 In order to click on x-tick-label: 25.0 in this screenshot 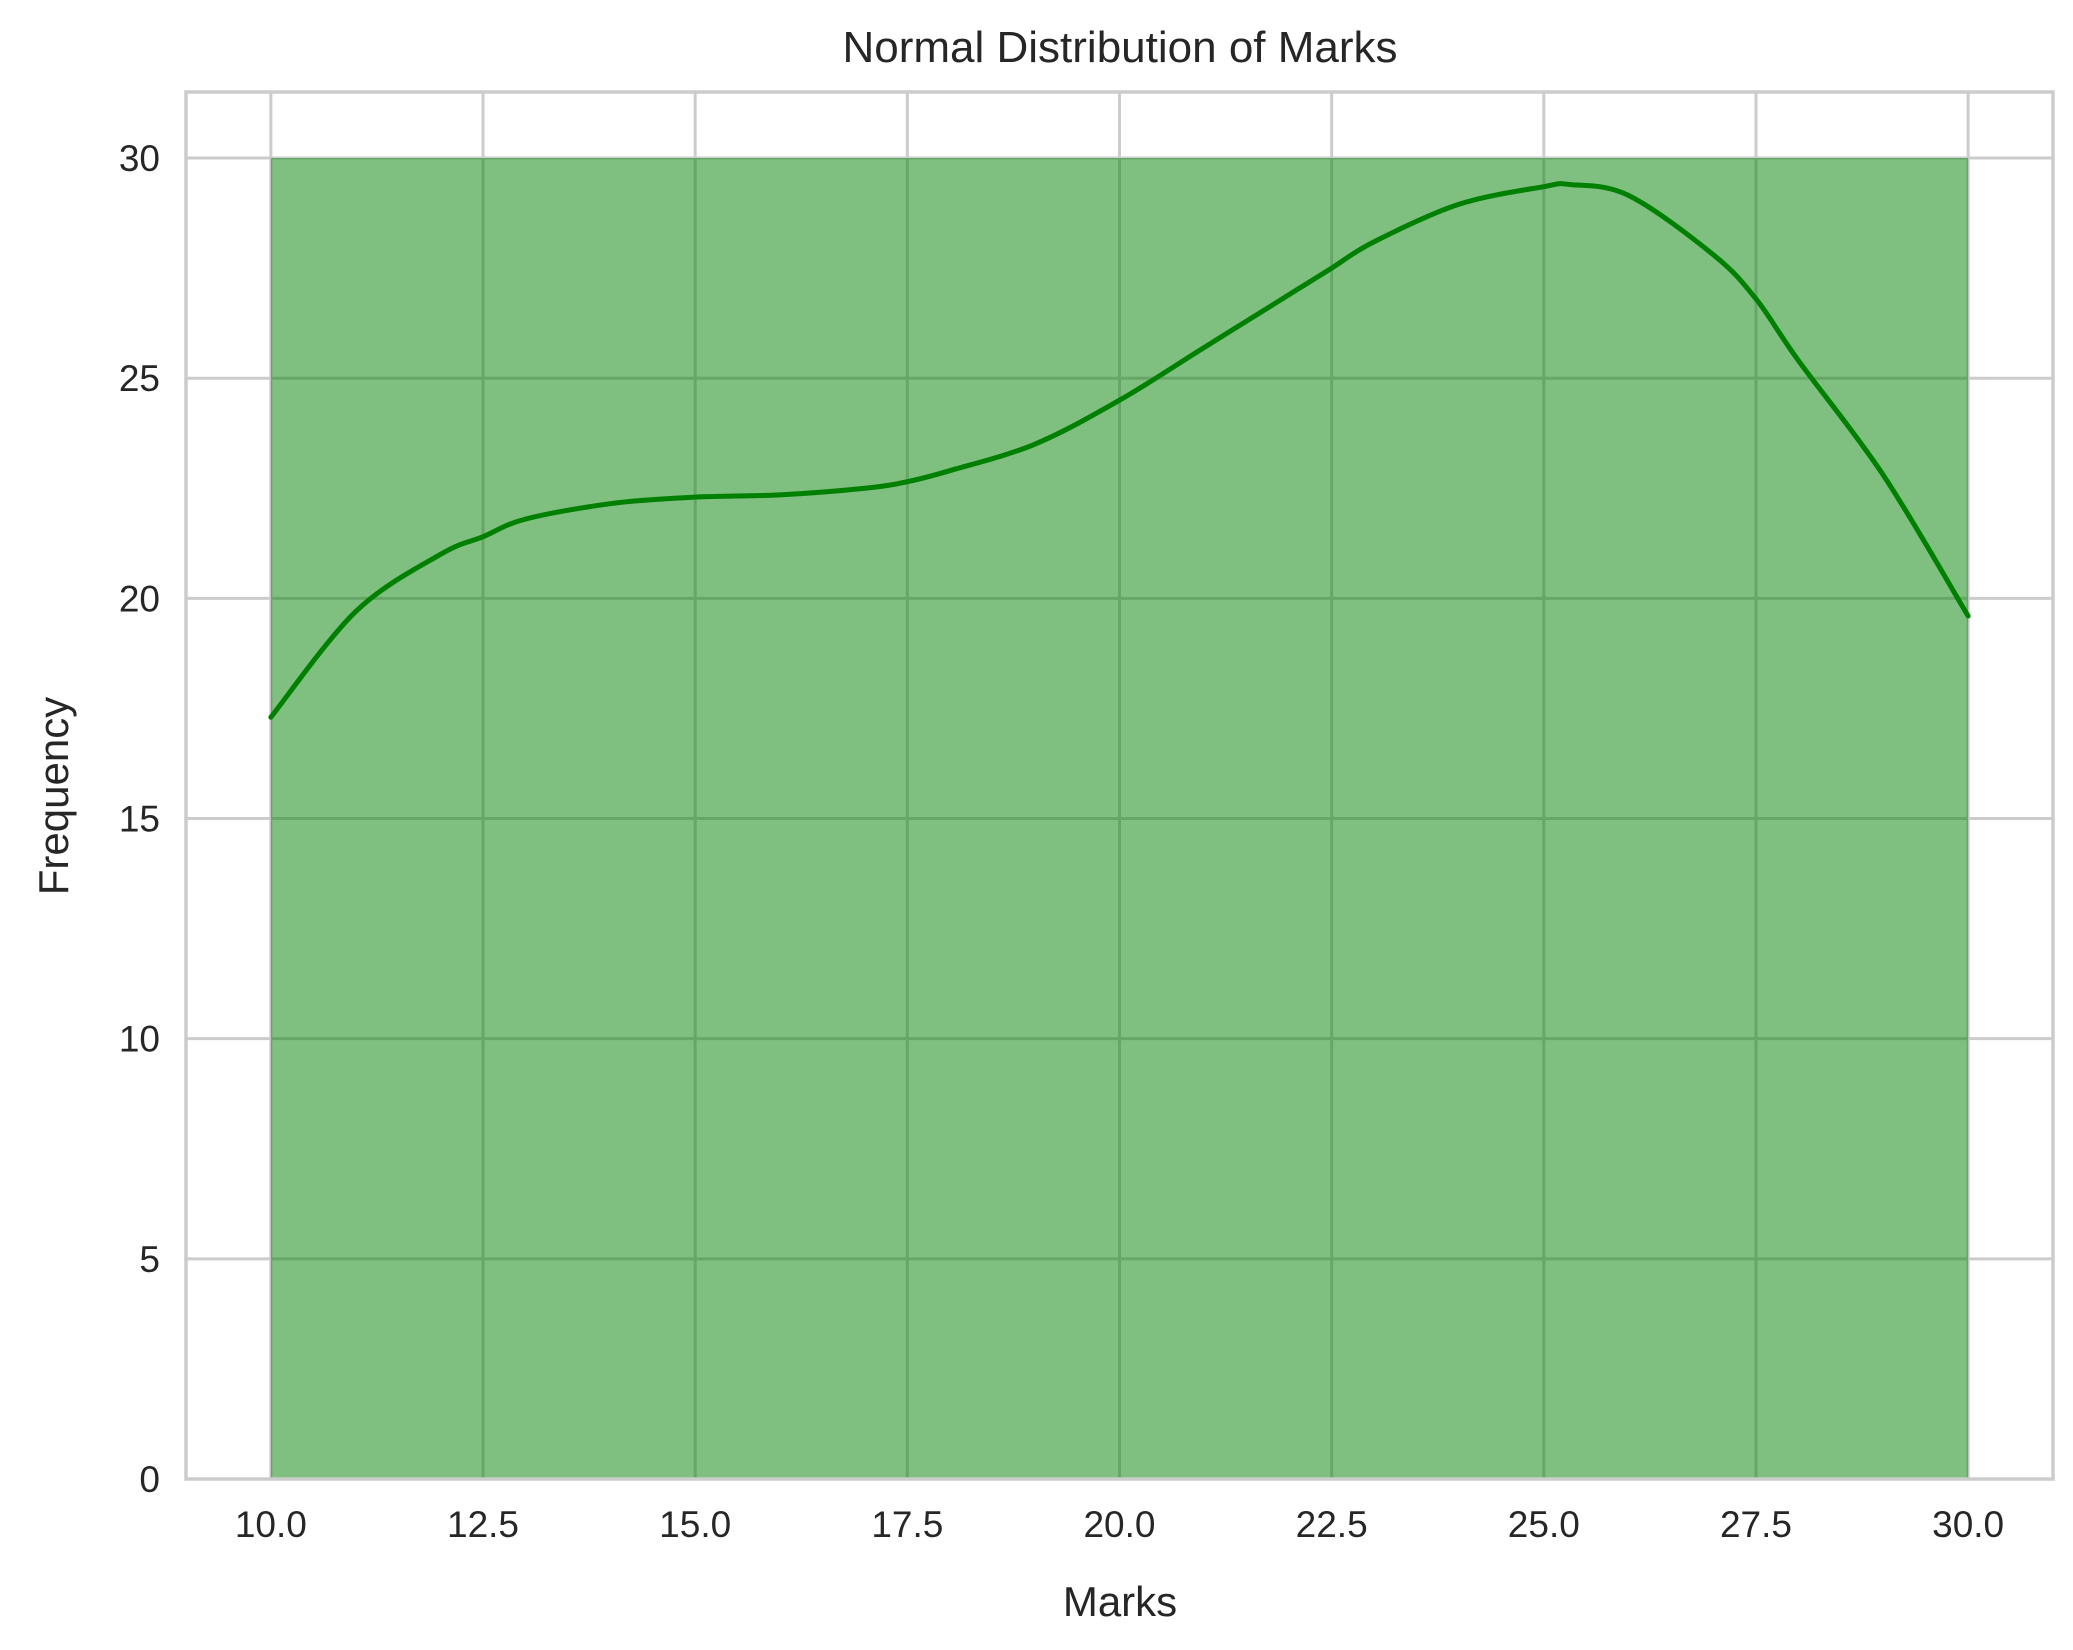, I will do `click(1544, 1524)`.